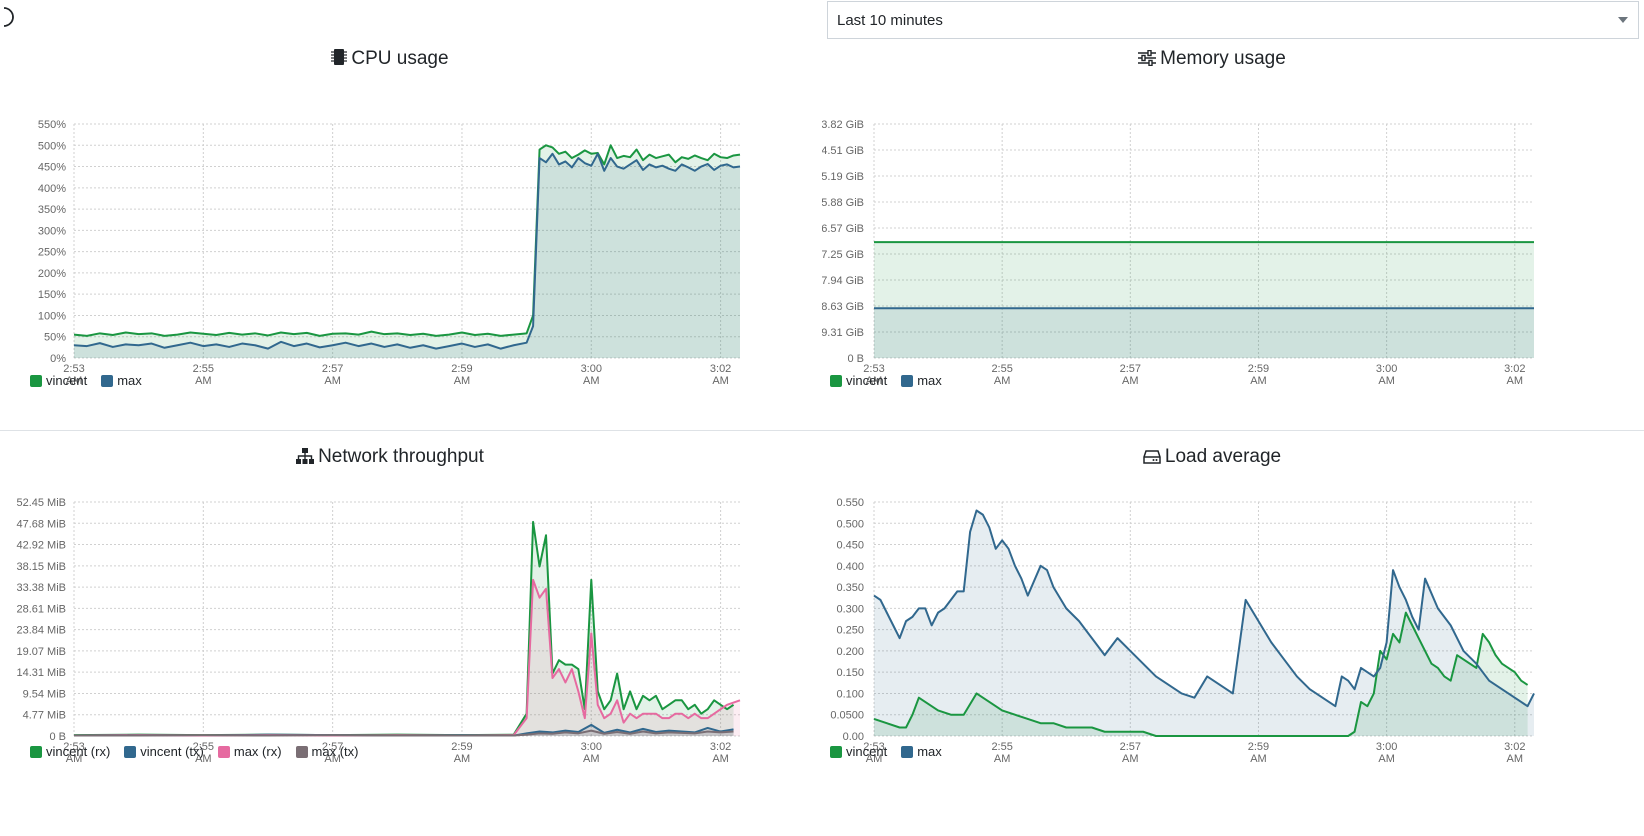  I want to click on y-tick-label: 400%, so click(52, 189).